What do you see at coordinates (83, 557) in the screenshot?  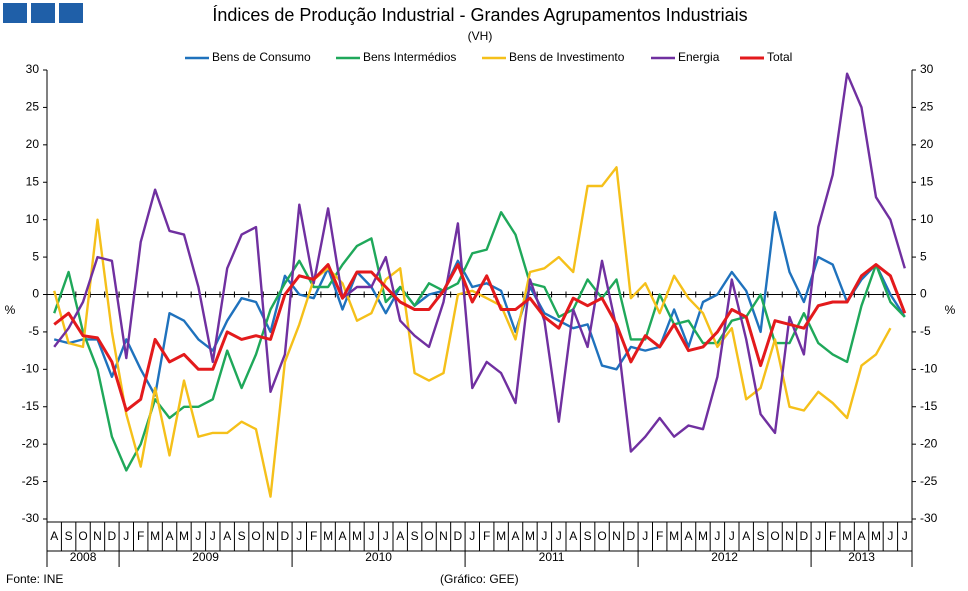 I see `year-label: 2008` at bounding box center [83, 557].